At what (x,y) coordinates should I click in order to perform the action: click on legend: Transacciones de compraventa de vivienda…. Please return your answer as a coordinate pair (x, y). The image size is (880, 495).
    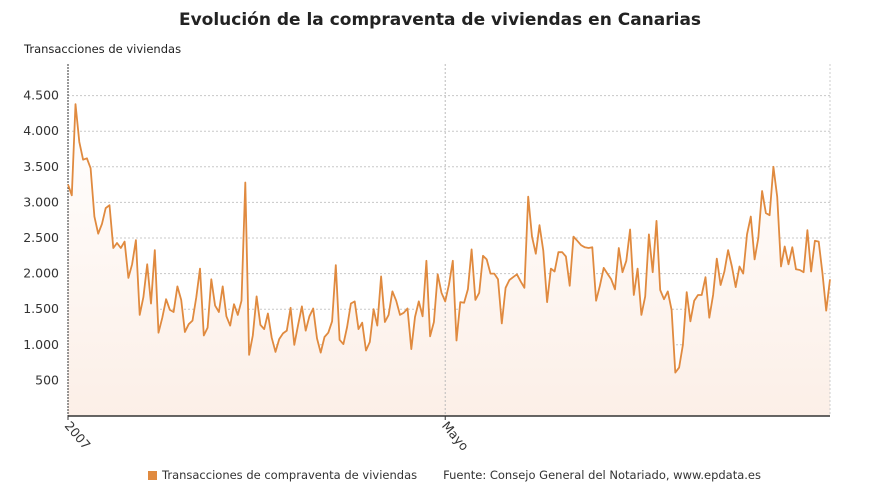
    Looking at the image, I should click on (454, 475).